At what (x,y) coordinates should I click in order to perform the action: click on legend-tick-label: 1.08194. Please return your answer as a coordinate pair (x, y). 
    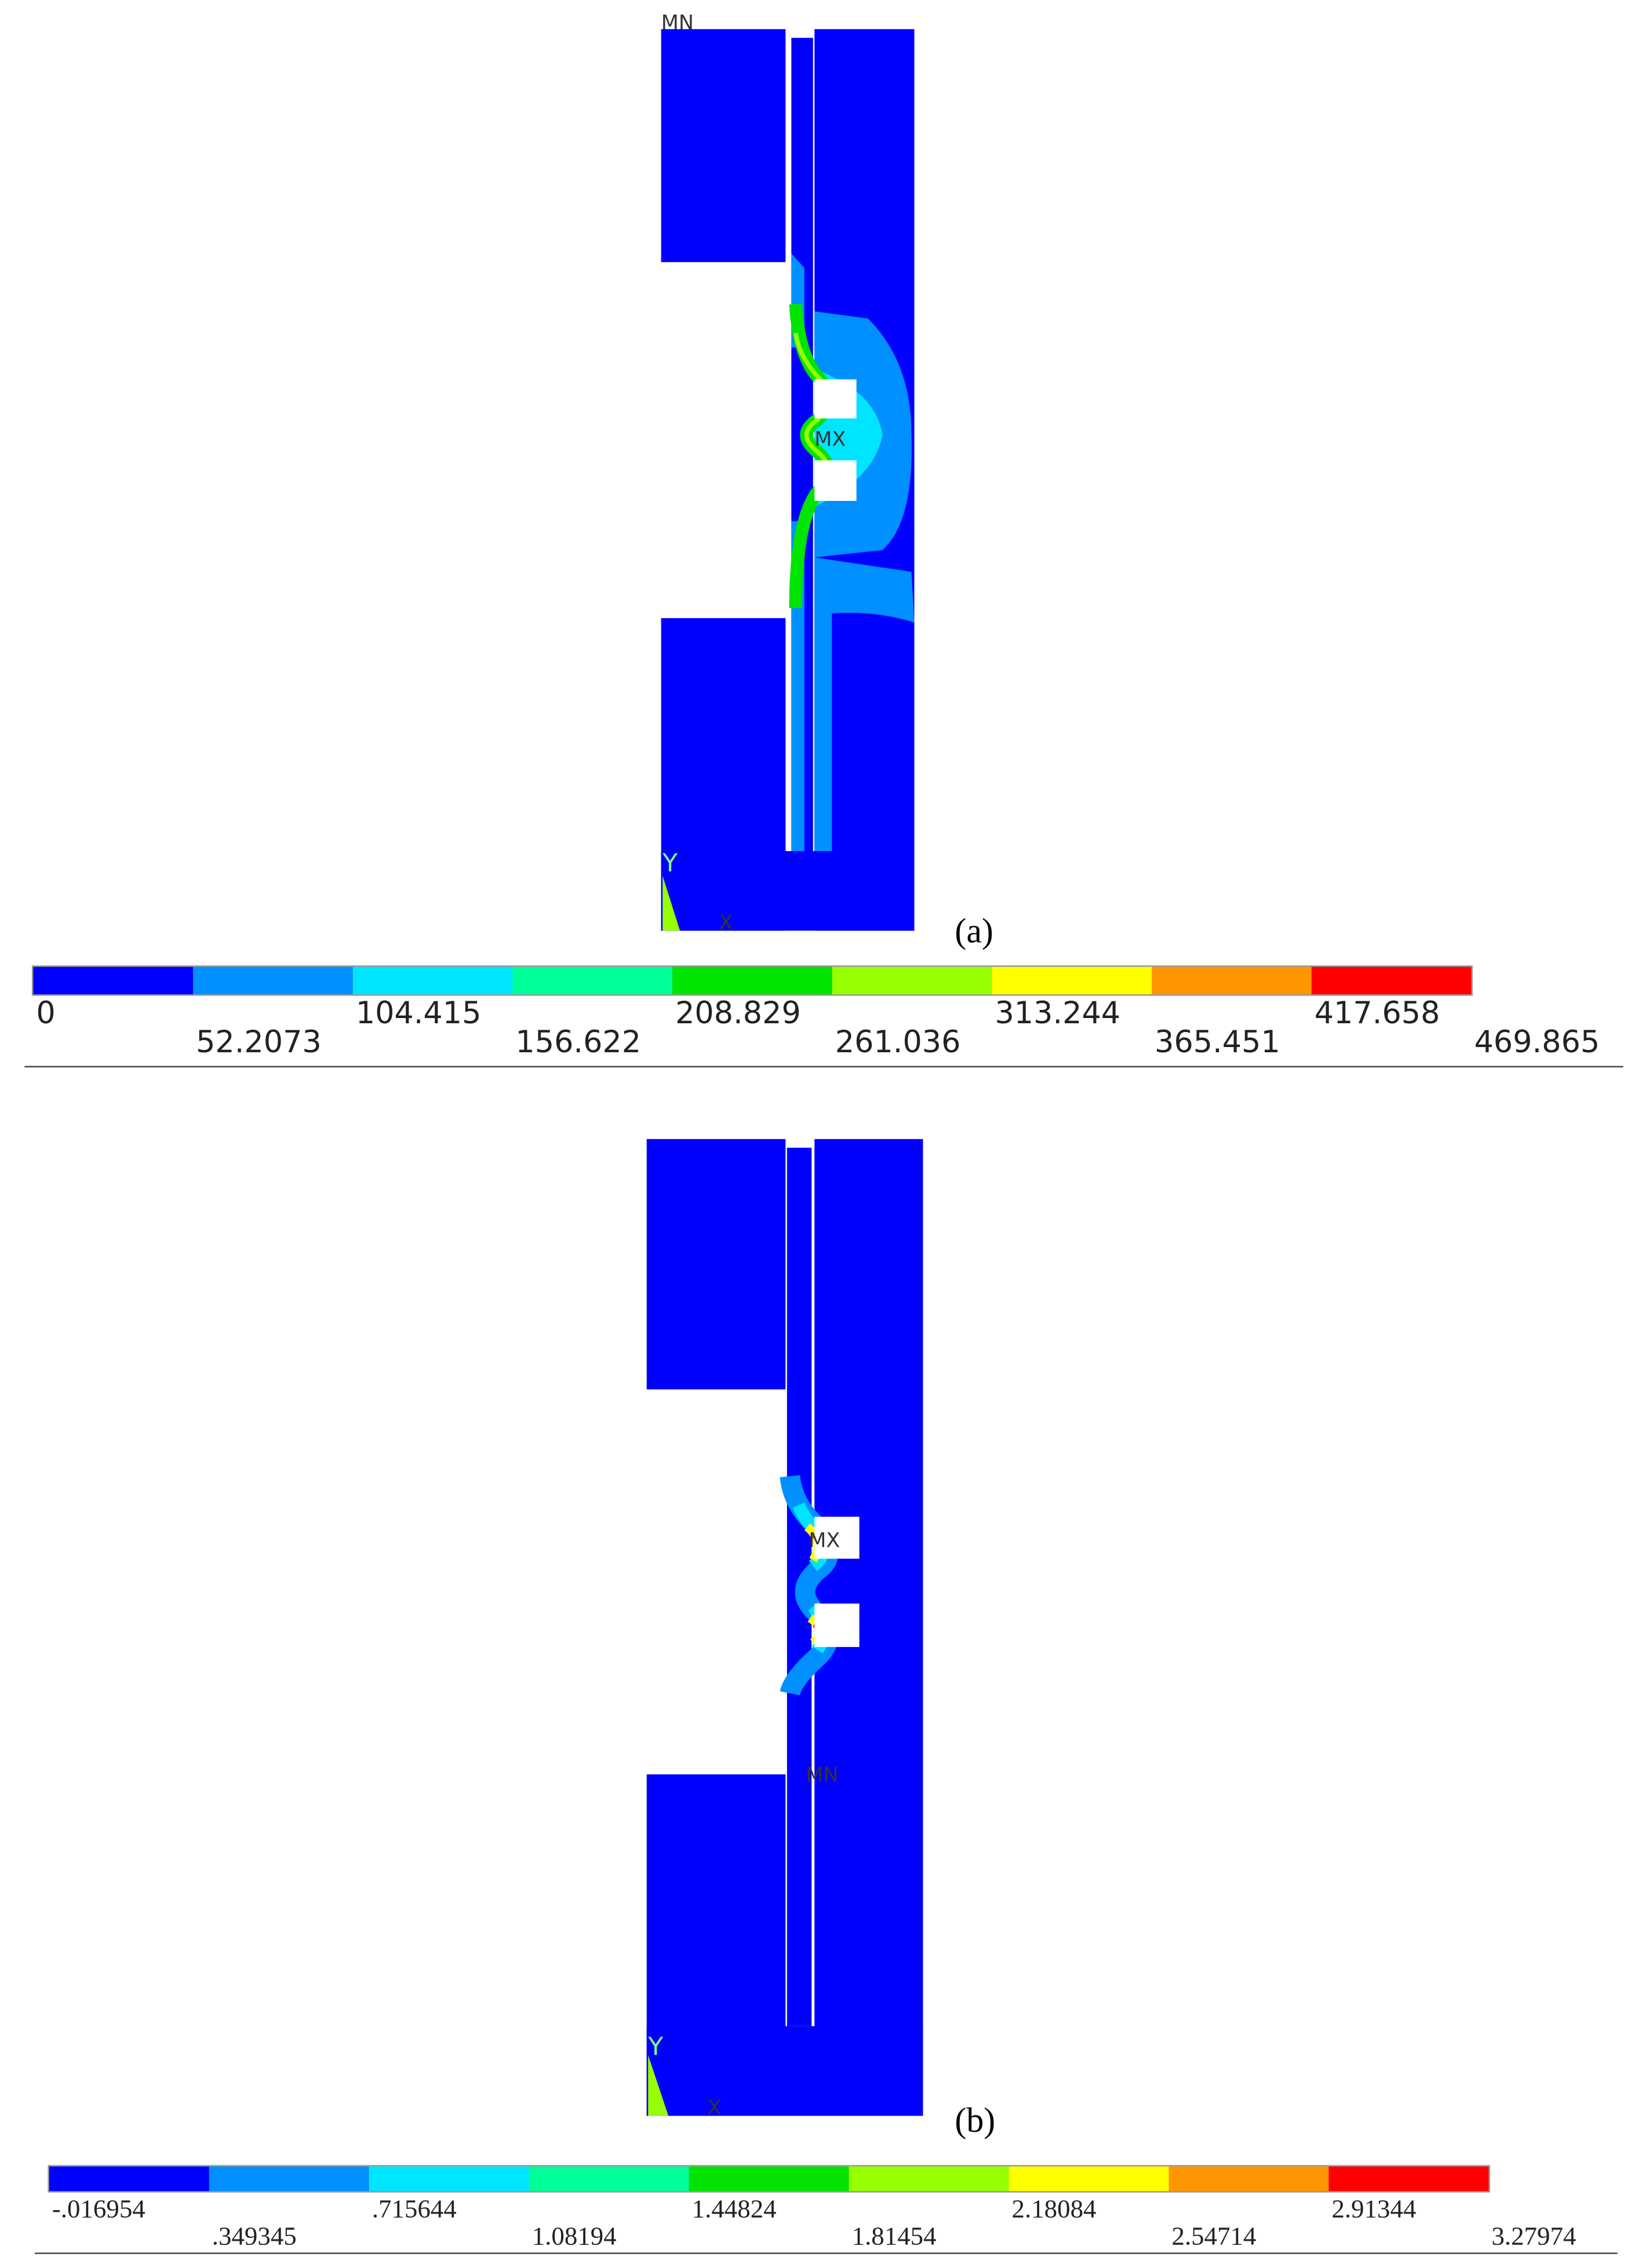
    Looking at the image, I should click on (574, 2236).